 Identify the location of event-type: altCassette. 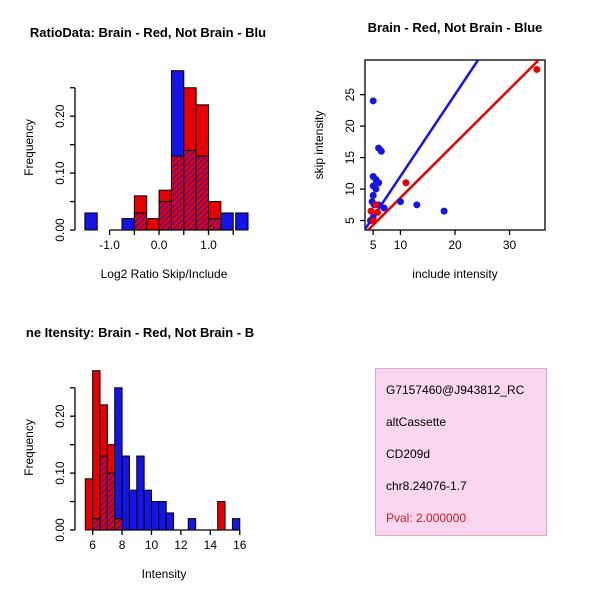
(416, 422).